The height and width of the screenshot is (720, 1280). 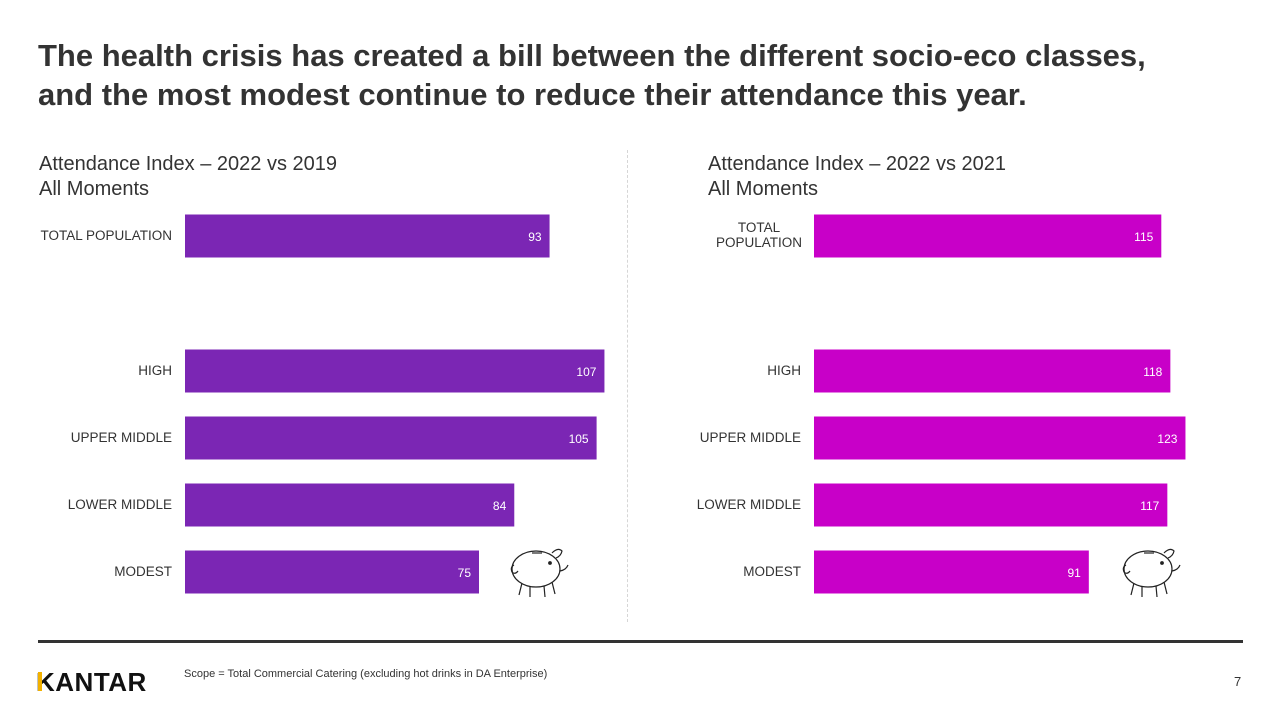 What do you see at coordinates (332, 572) in the screenshot?
I see `bar-left-modest` at bounding box center [332, 572].